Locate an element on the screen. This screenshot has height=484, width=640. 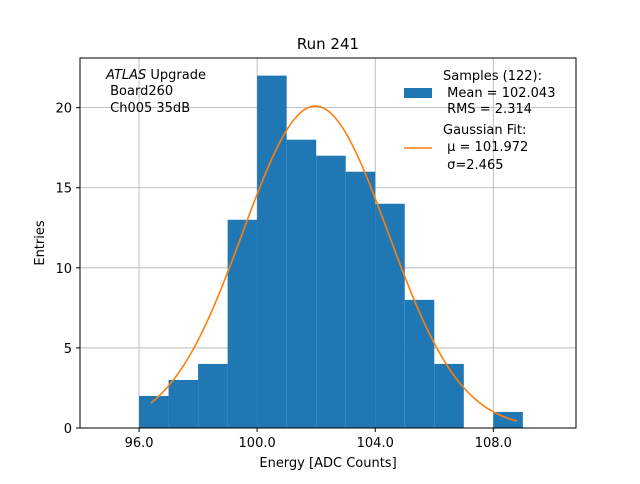
x-tick-label: 96.0 is located at coordinates (139, 443).